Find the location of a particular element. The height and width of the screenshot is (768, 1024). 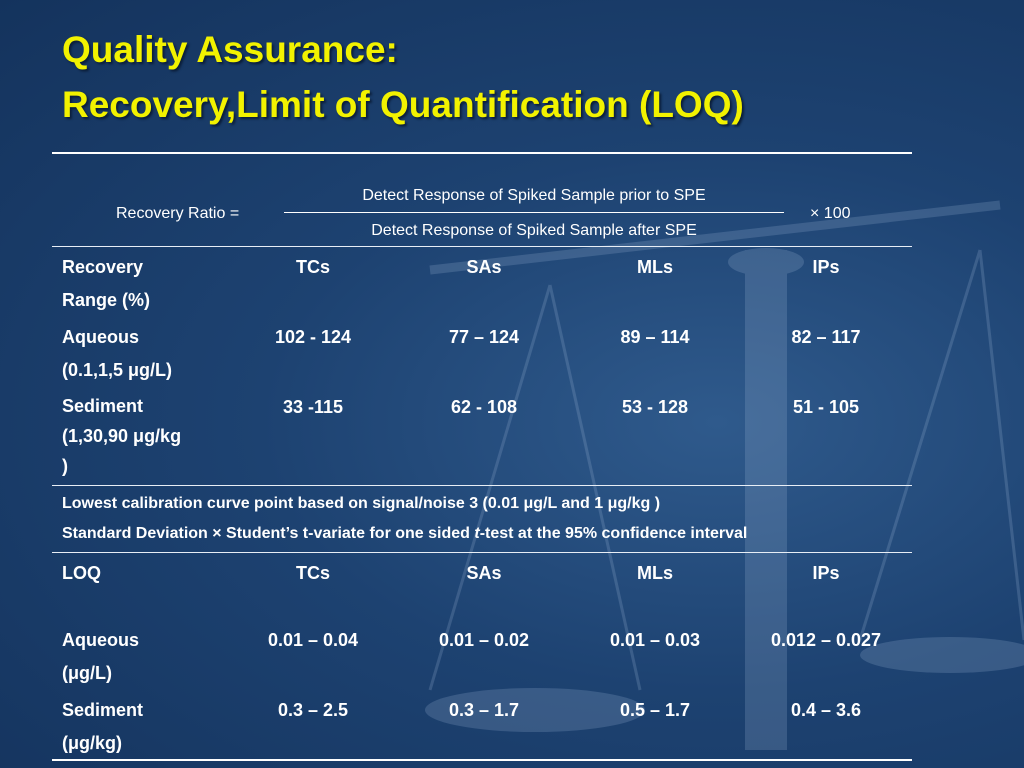

table-cell: 0.01 – 0.03 is located at coordinates (655, 640).